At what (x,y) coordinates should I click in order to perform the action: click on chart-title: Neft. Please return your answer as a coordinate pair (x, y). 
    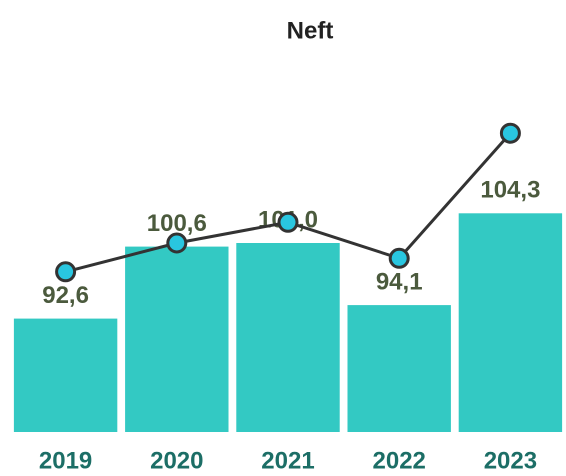
    Looking at the image, I should click on (310, 30).